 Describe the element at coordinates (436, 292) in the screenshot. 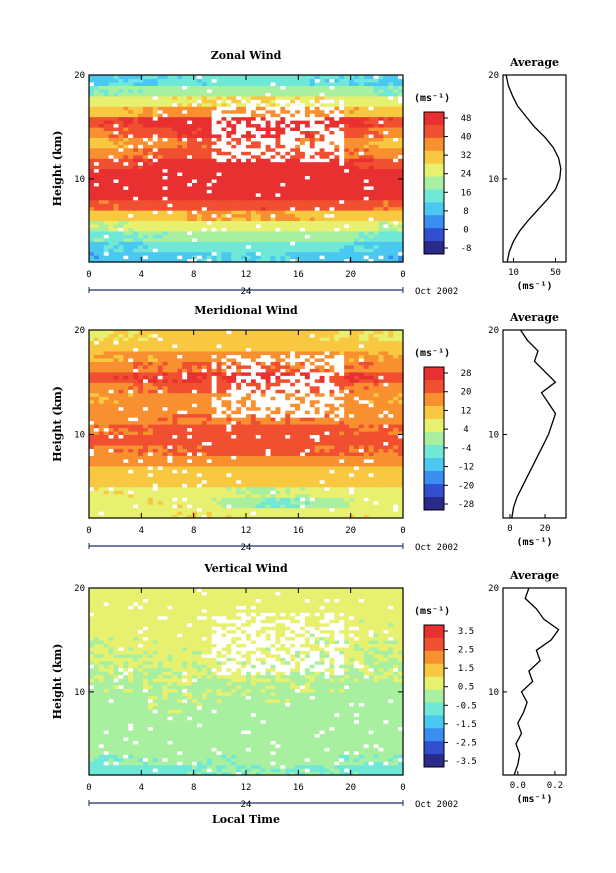

I see `date-label: Oct 2002` at that location.